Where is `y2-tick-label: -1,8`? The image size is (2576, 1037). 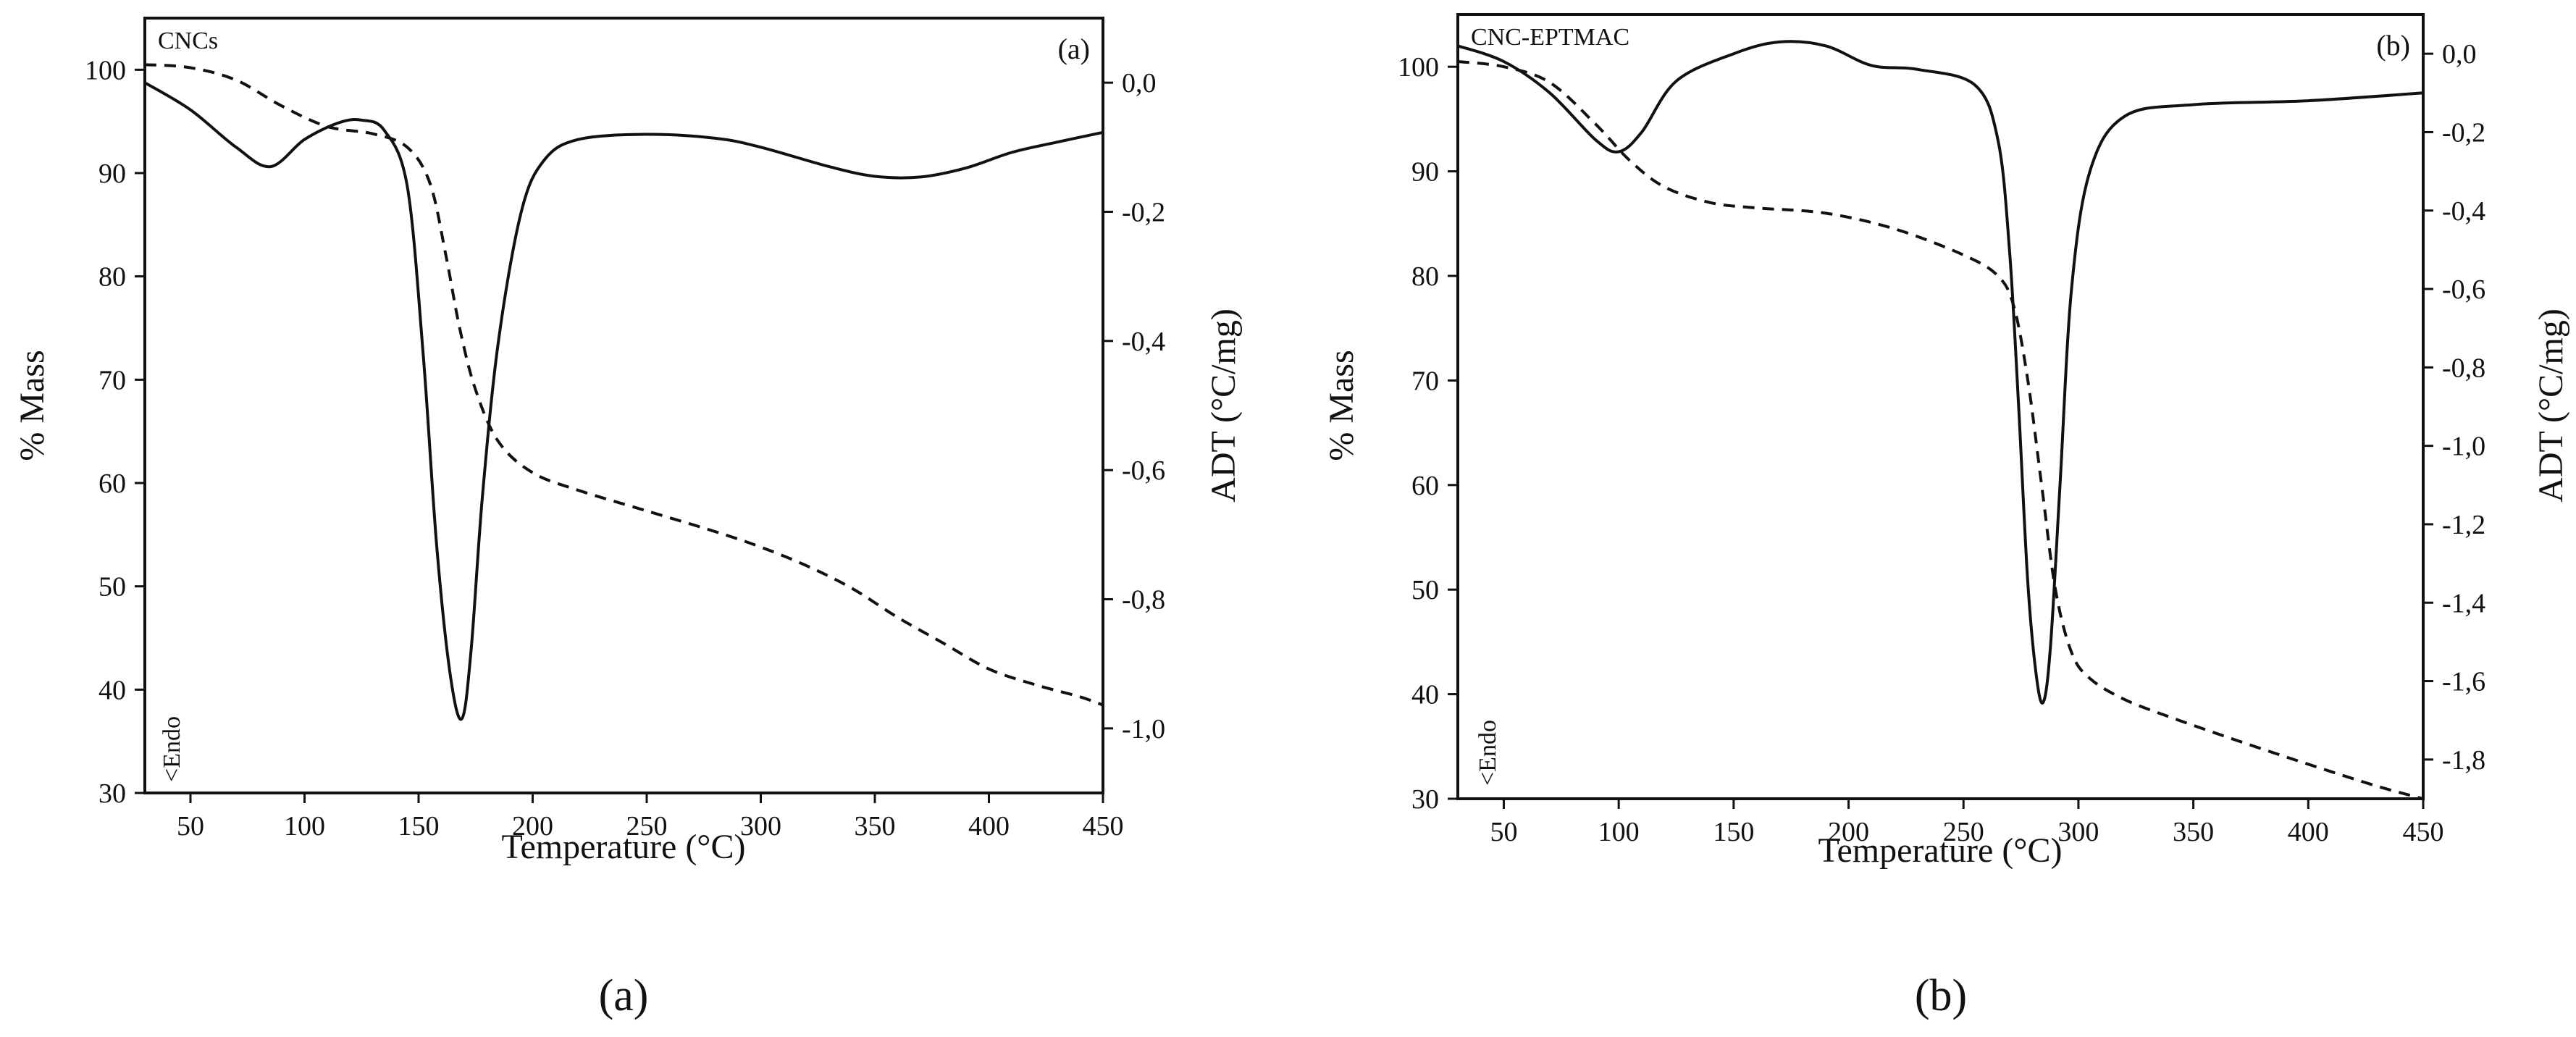
y2-tick-label: -1,8 is located at coordinates (2463, 760).